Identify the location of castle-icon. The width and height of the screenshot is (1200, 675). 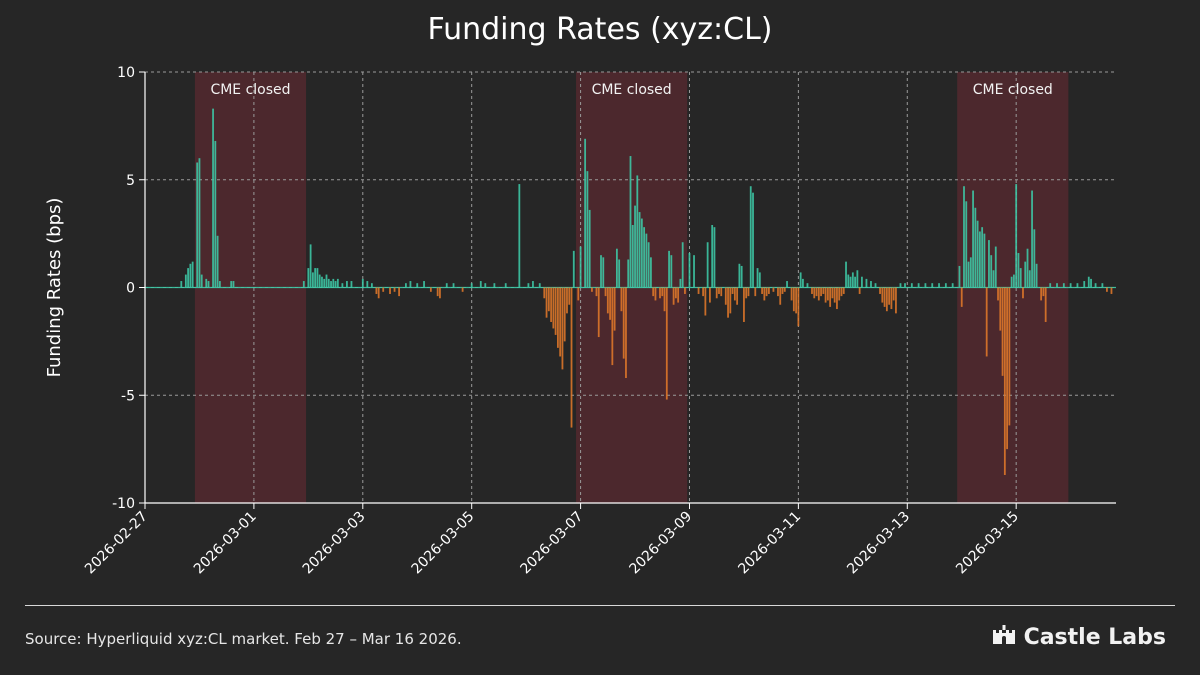
(1004, 637).